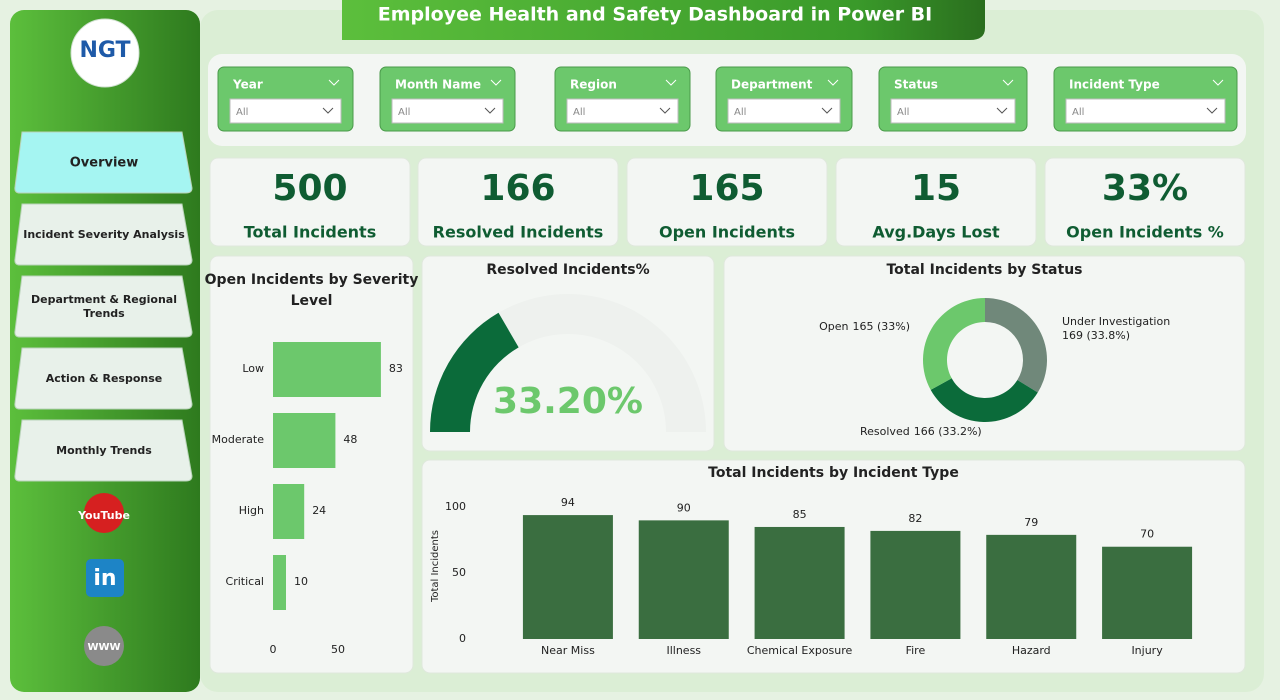  I want to click on x-tick-label: Fire, so click(916, 650).